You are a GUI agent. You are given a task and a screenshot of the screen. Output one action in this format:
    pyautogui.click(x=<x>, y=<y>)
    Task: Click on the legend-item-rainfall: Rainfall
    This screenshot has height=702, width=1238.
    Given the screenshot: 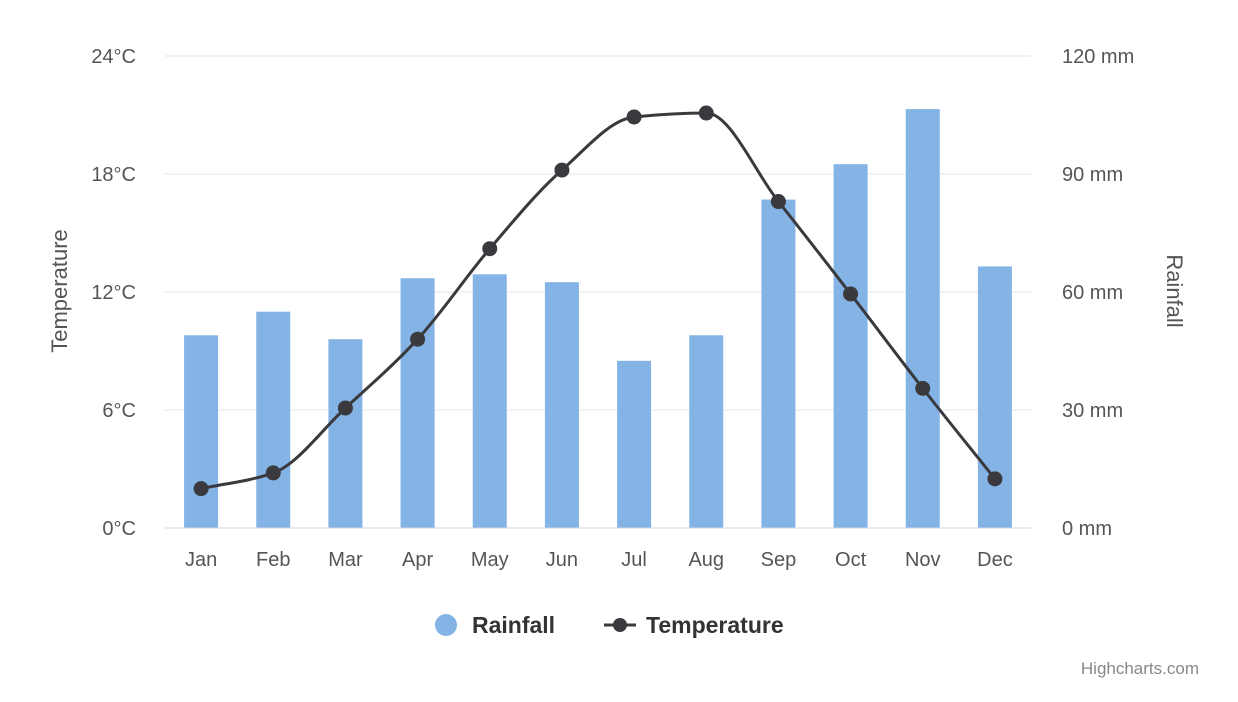 What is the action you would take?
    pyautogui.click(x=495, y=625)
    